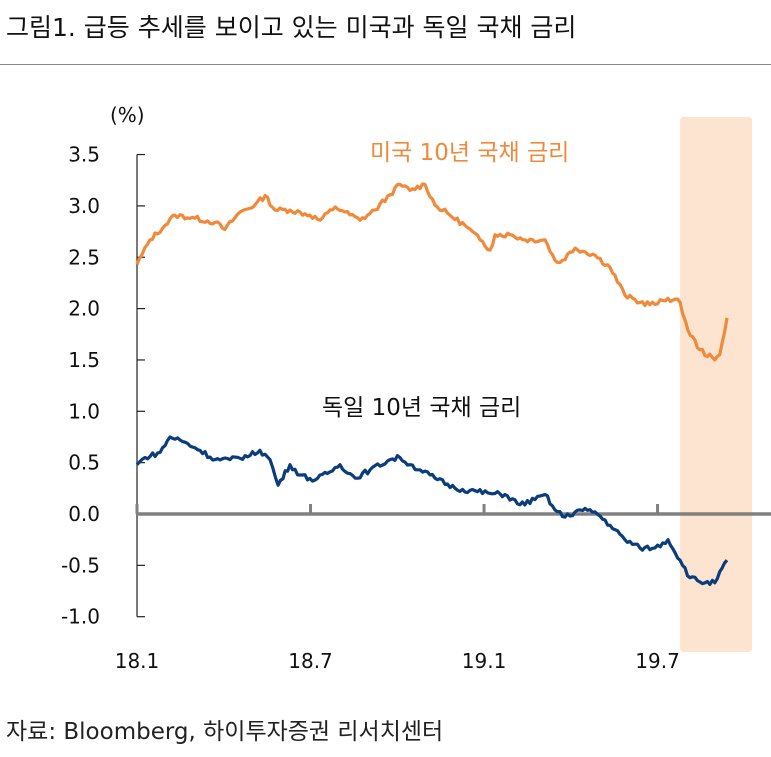 This screenshot has height=757, width=771. I want to click on germany-series-label: 독일 10년 국채 금리, so click(421, 408).